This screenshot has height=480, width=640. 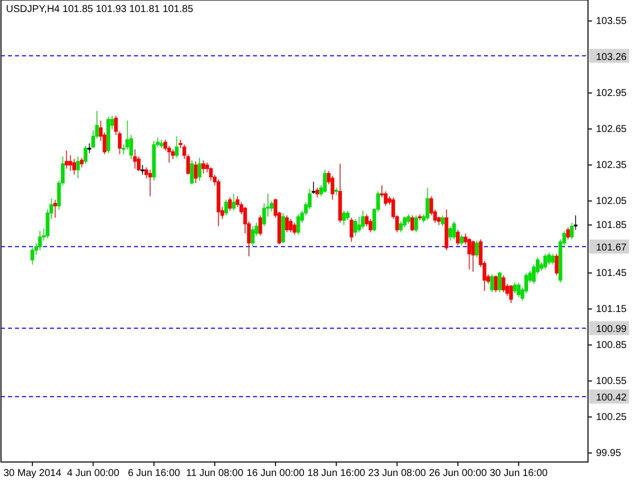 What do you see at coordinates (612, 94) in the screenshot?
I see `y-tick-label: 102.95` at bounding box center [612, 94].